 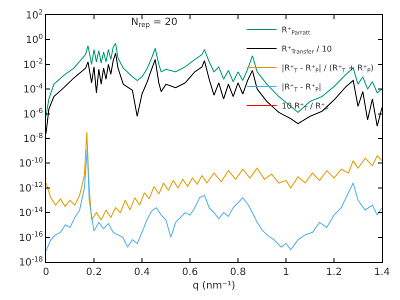 What do you see at coordinates (30, 163) in the screenshot?
I see `y-tick-label: 10$^{-10}$` at bounding box center [30, 163].